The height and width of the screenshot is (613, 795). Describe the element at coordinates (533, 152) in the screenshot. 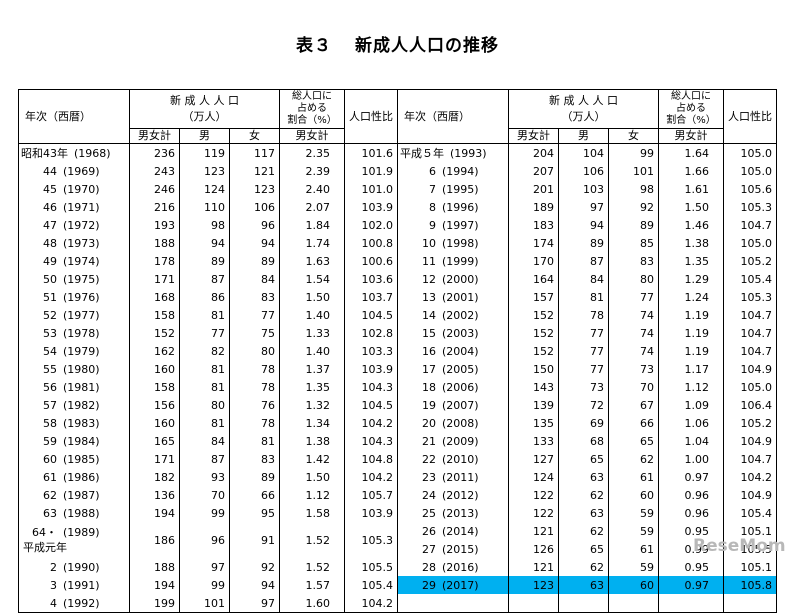

I see `total-cell: 204` at that location.